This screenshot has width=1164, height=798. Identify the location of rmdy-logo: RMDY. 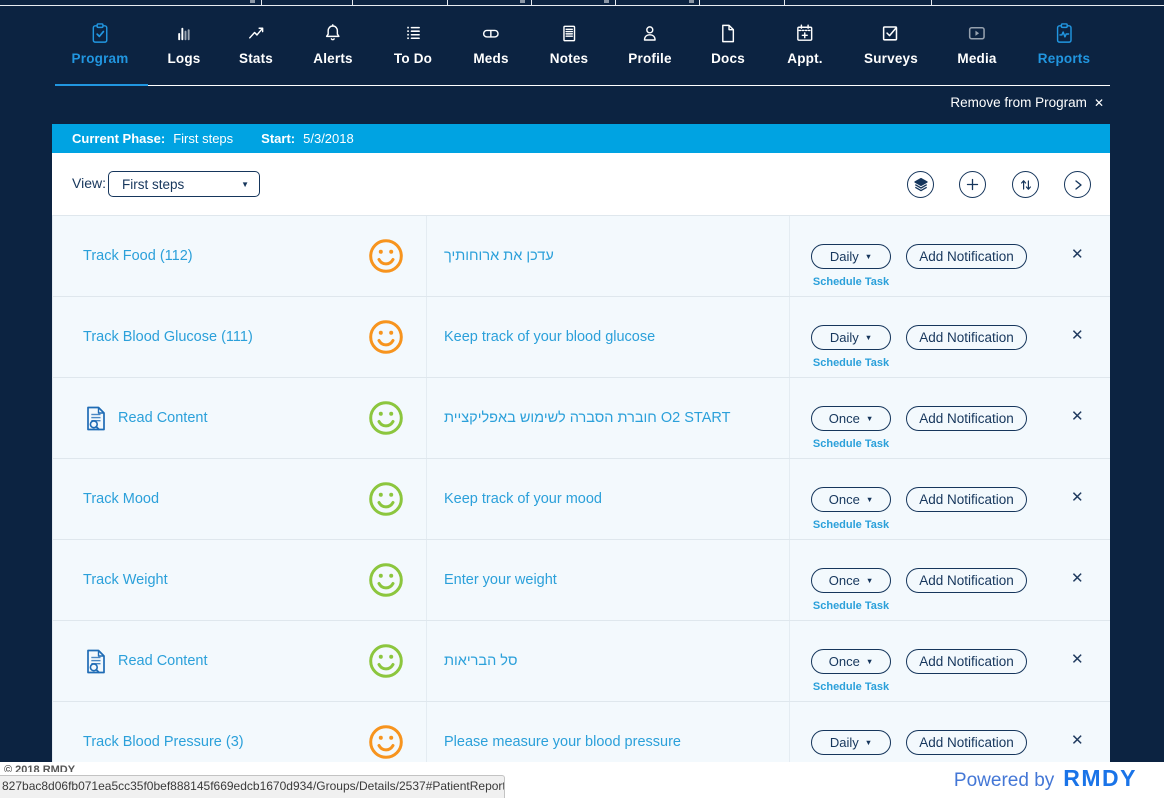
(1100, 778).